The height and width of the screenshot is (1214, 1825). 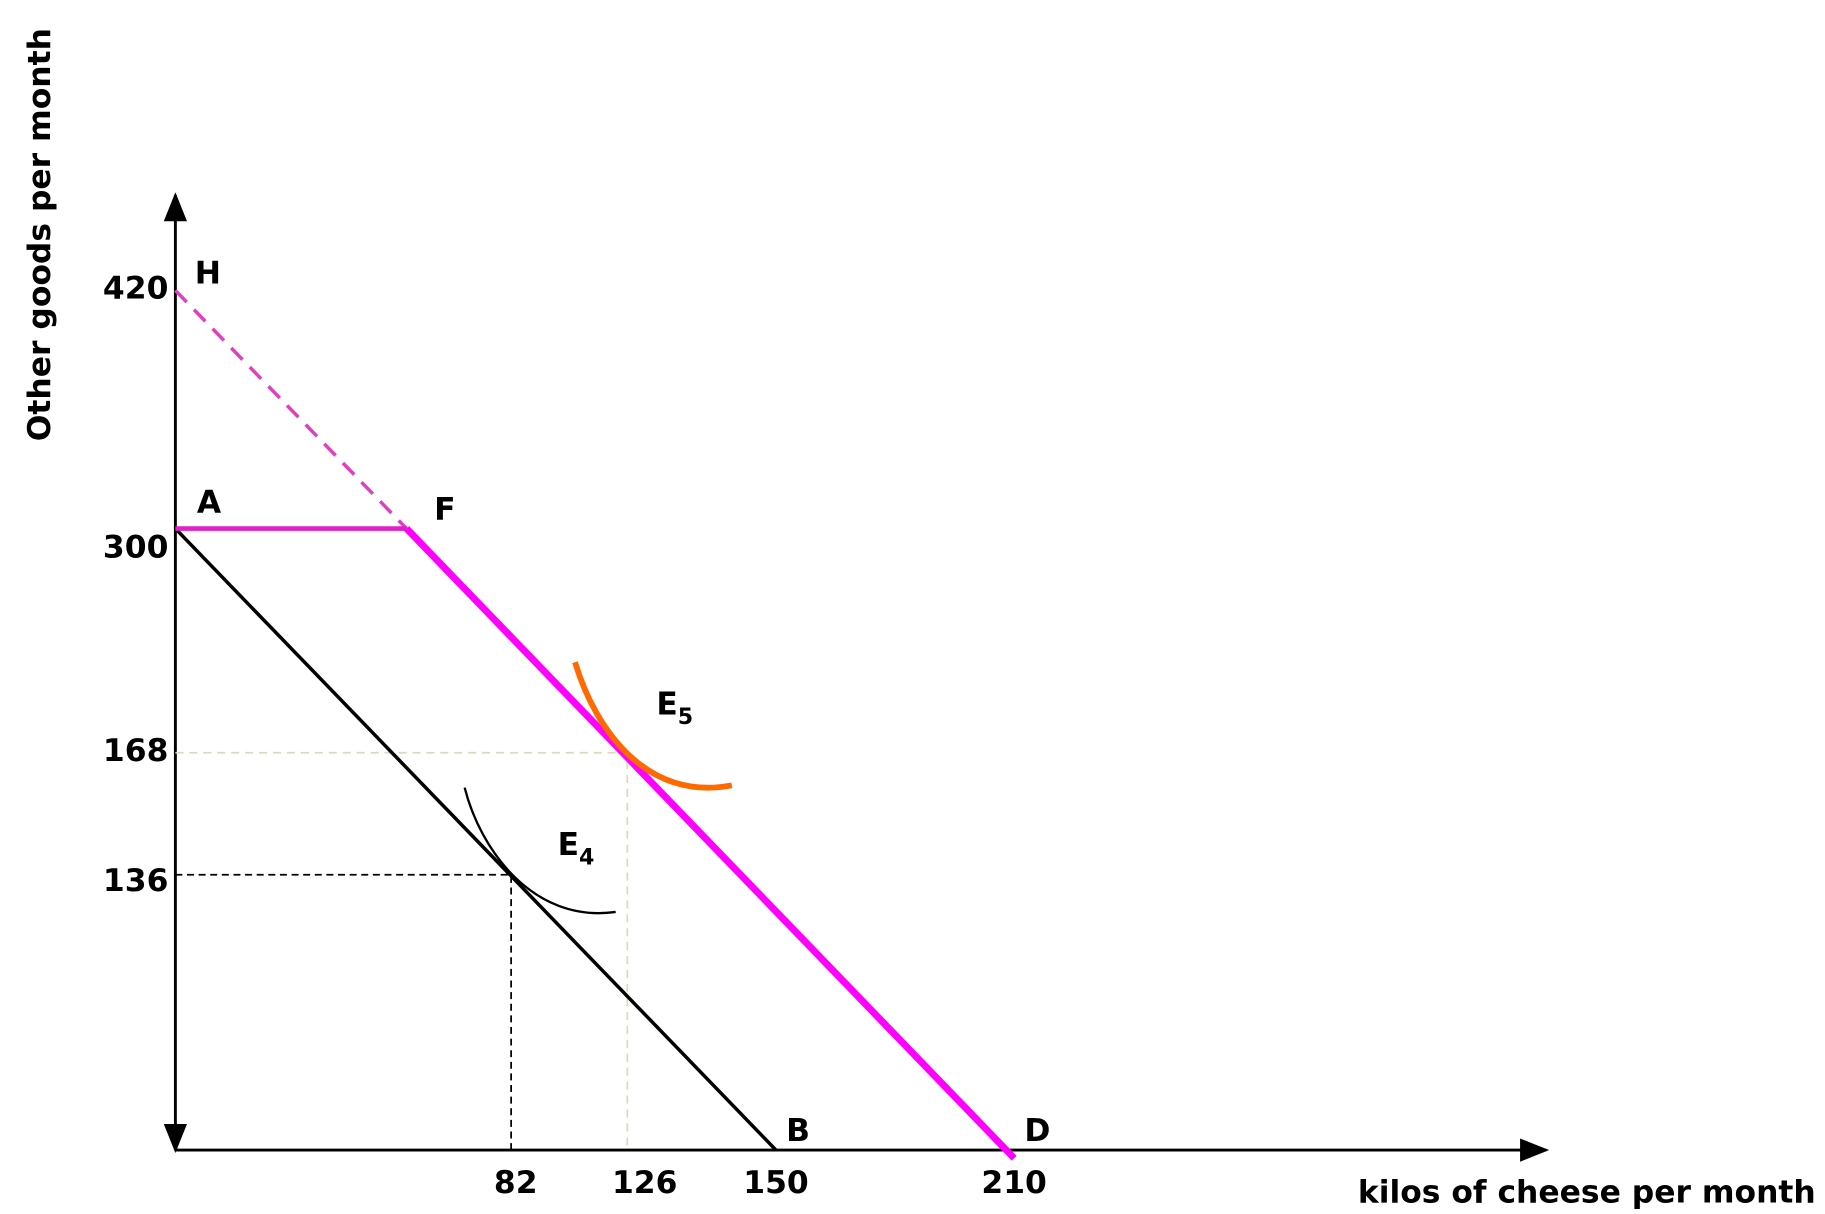 I want to click on x-tick-label: 210, so click(x=1013, y=1183).